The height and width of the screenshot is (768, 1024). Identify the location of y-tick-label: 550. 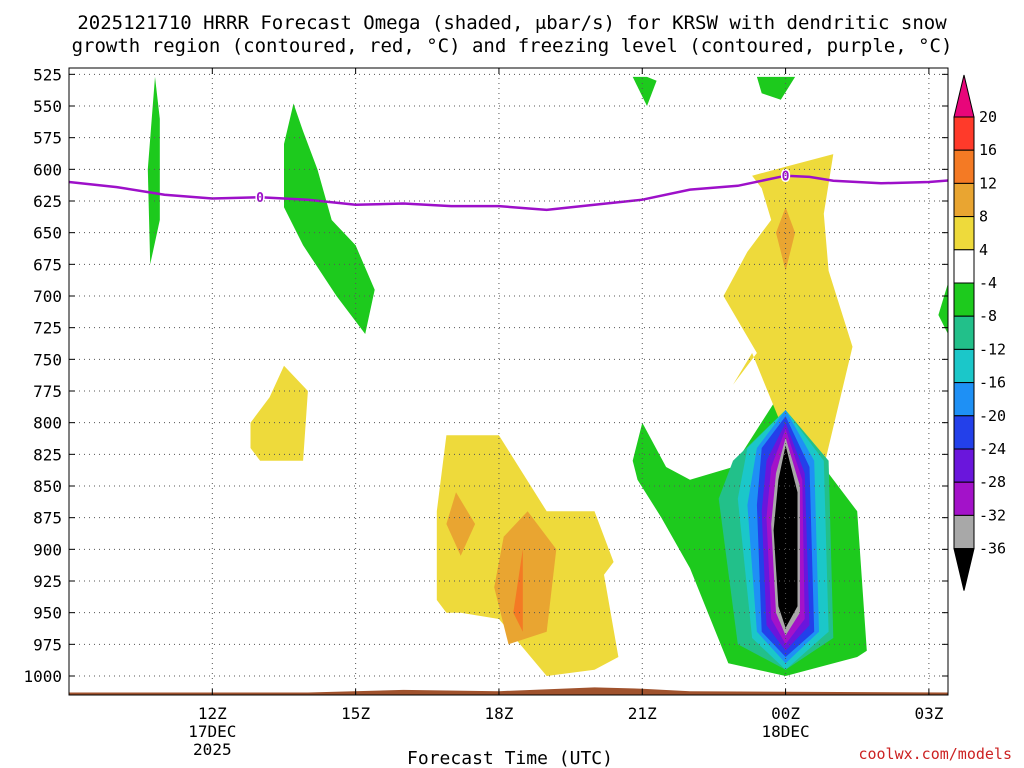
(47, 106).